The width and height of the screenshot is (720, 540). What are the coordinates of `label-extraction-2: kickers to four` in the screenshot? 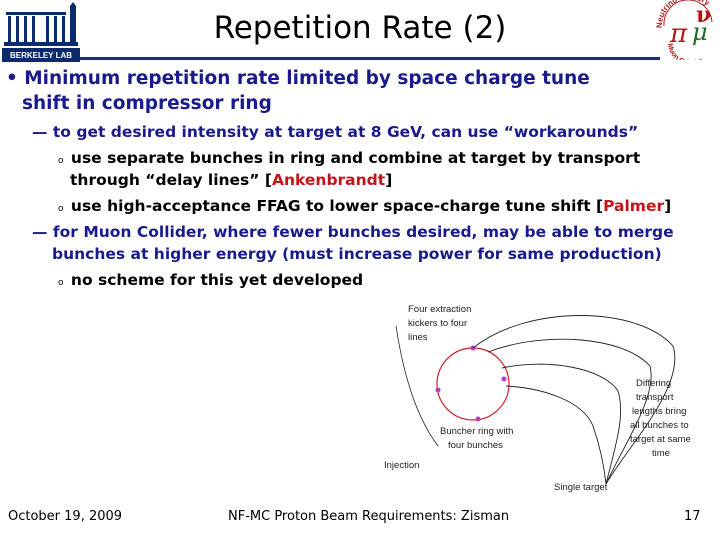 It's located at (437, 323).